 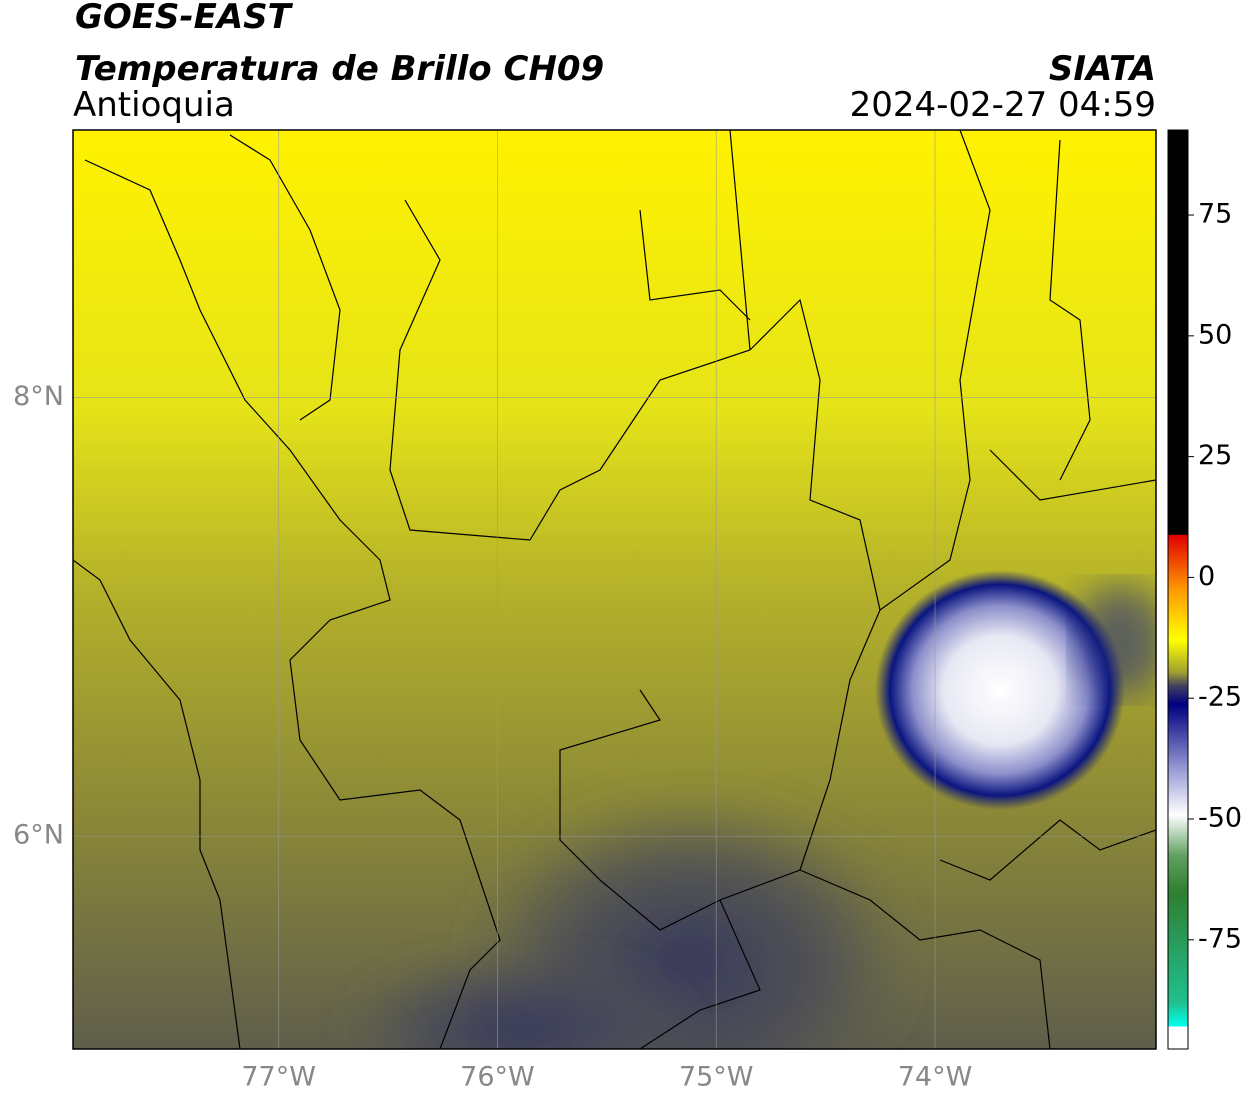 I want to click on colorbar-tick-label: 50, so click(x=1215, y=334).